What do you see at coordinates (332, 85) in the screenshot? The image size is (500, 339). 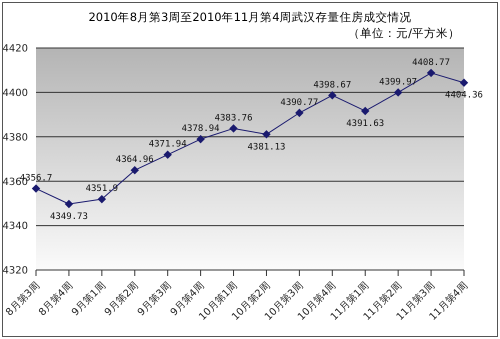 I see `data-label: 4398.67` at bounding box center [332, 85].